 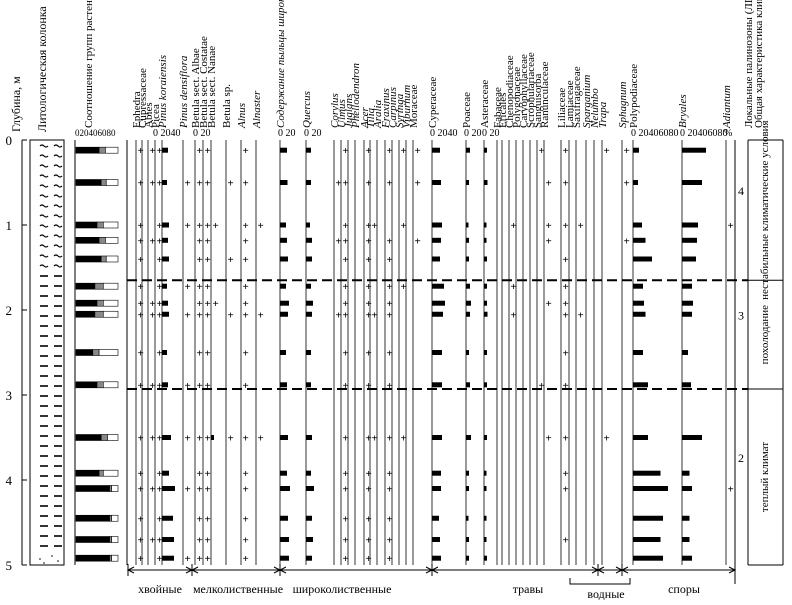 I want to click on scale-label-8: 0 20406080, so click(x=704, y=133).